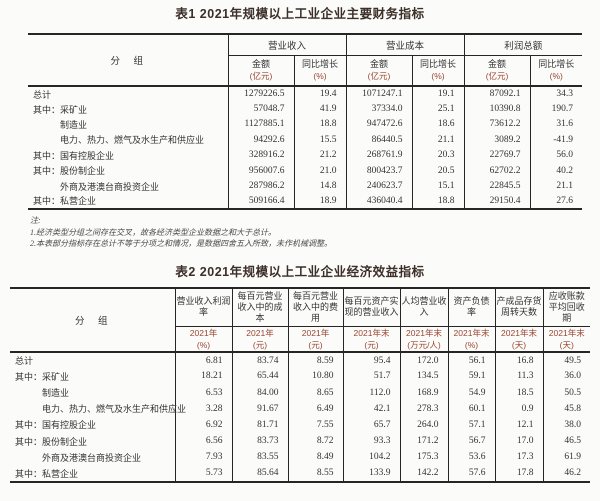 The height and width of the screenshot is (501, 600). Describe the element at coordinates (556, 170) in the screenshot. I see `cell-value: 40.2` at that location.